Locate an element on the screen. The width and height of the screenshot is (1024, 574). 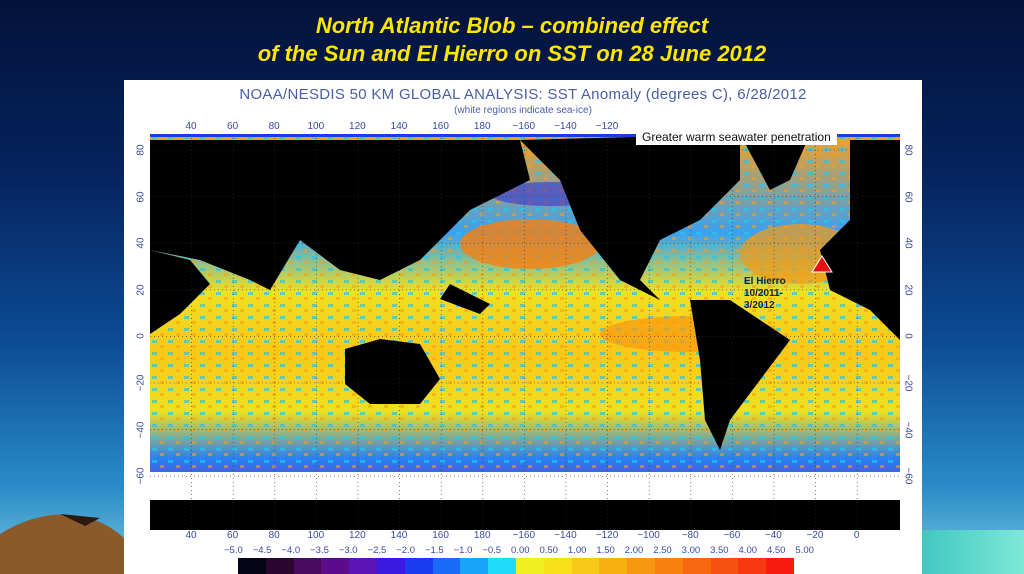
title-line-1: North Atlantic Blob – combined effect is located at coordinates (512, 25).